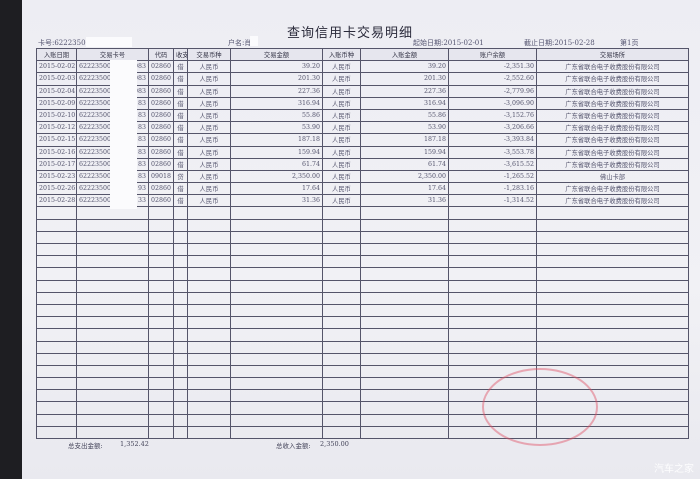 The height and width of the screenshot is (479, 700). Describe the element at coordinates (56, 128) in the screenshot. I see `cell: 2015-02-12` at that location.